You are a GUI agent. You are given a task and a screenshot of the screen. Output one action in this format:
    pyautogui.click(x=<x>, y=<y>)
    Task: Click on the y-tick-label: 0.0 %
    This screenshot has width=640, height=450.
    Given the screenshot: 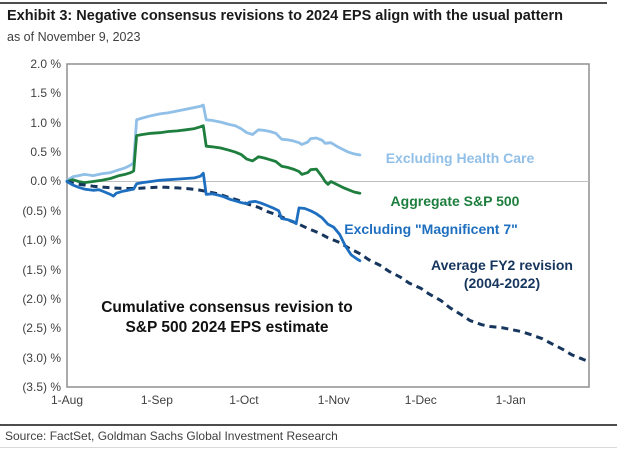 What is the action you would take?
    pyautogui.click(x=45, y=181)
    